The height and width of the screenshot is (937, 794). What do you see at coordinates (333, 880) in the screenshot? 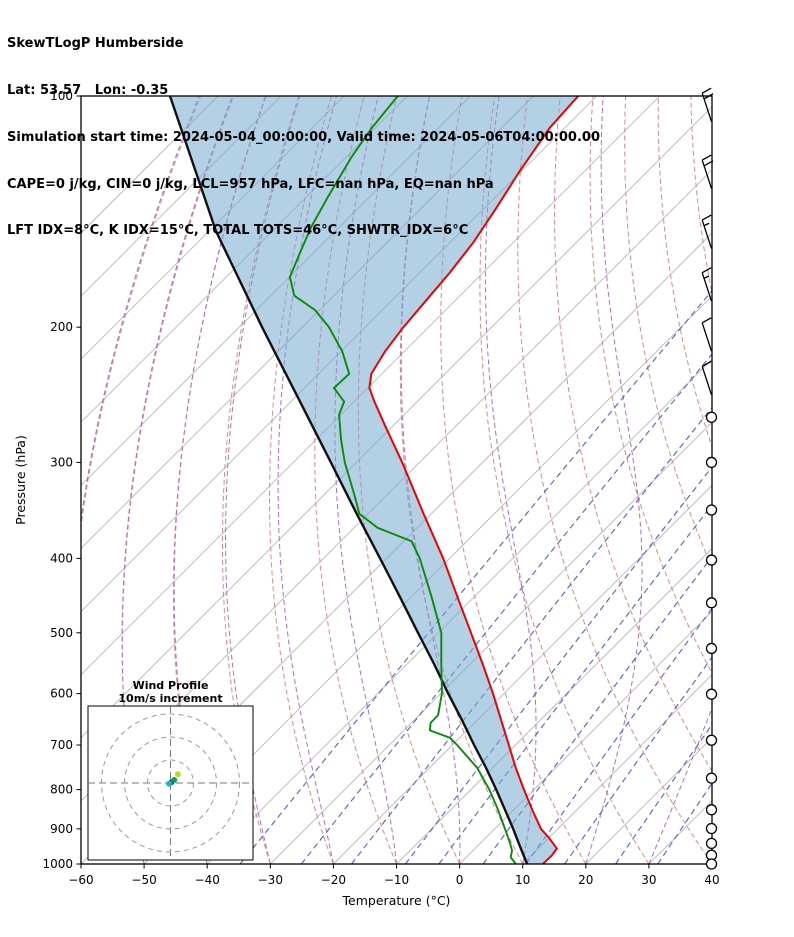
I see `x-tick-label: −20` at bounding box center [333, 880].